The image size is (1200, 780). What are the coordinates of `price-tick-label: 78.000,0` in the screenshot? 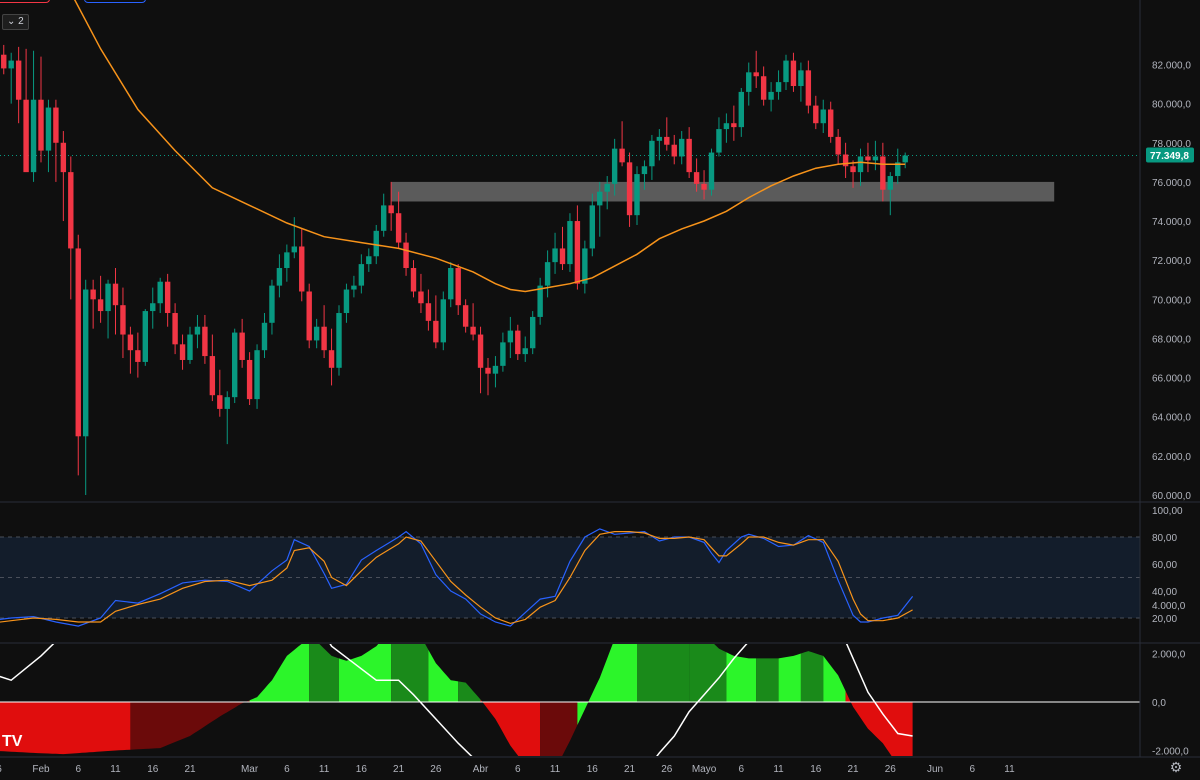 It's located at (1171, 144).